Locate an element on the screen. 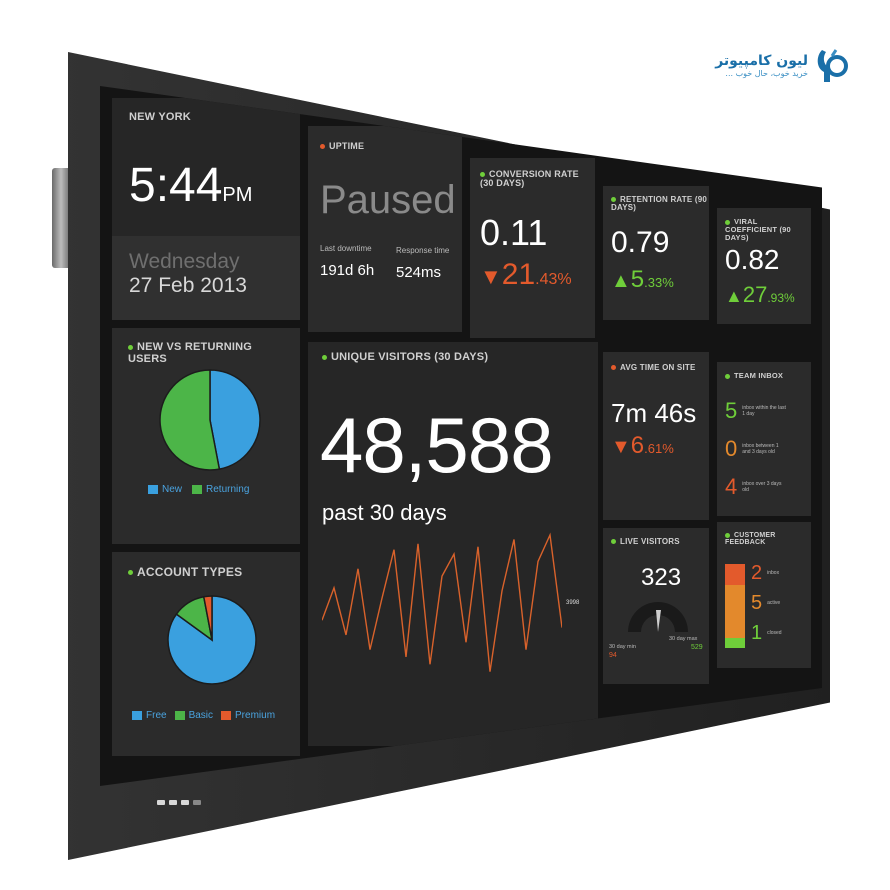 Image resolution: width=890 pixels, height=890 pixels. viral-title-row: VIRAL COEFFICIENT (90 DAYS) is located at coordinates (767, 230).